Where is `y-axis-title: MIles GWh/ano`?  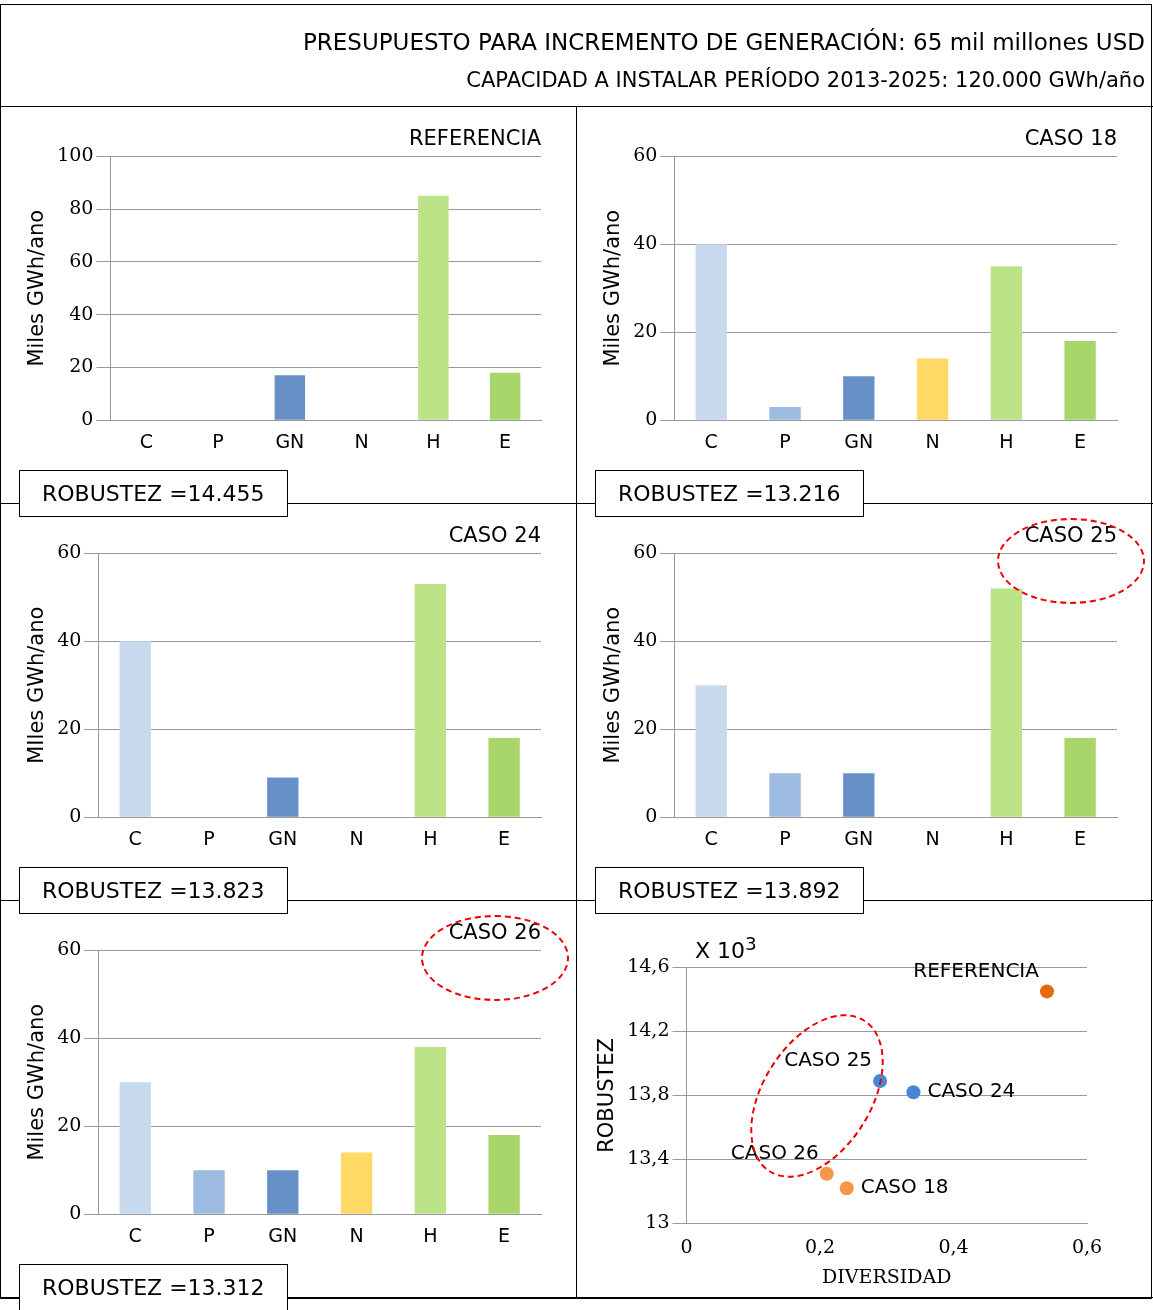
y-axis-title: MIles GWh/ano is located at coordinates (36, 685).